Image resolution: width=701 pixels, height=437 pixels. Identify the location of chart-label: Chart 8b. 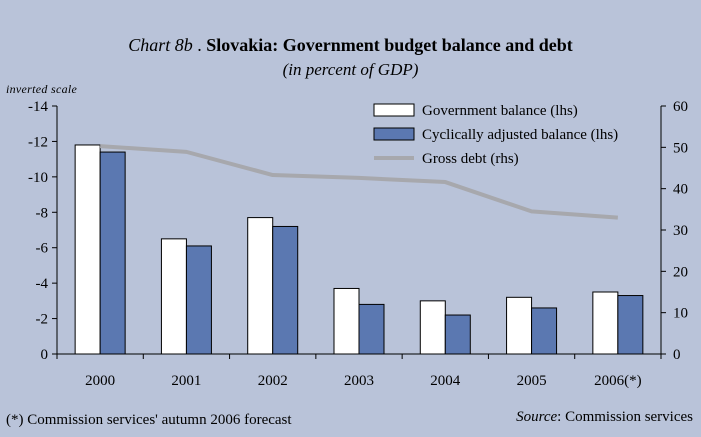
(160, 45).